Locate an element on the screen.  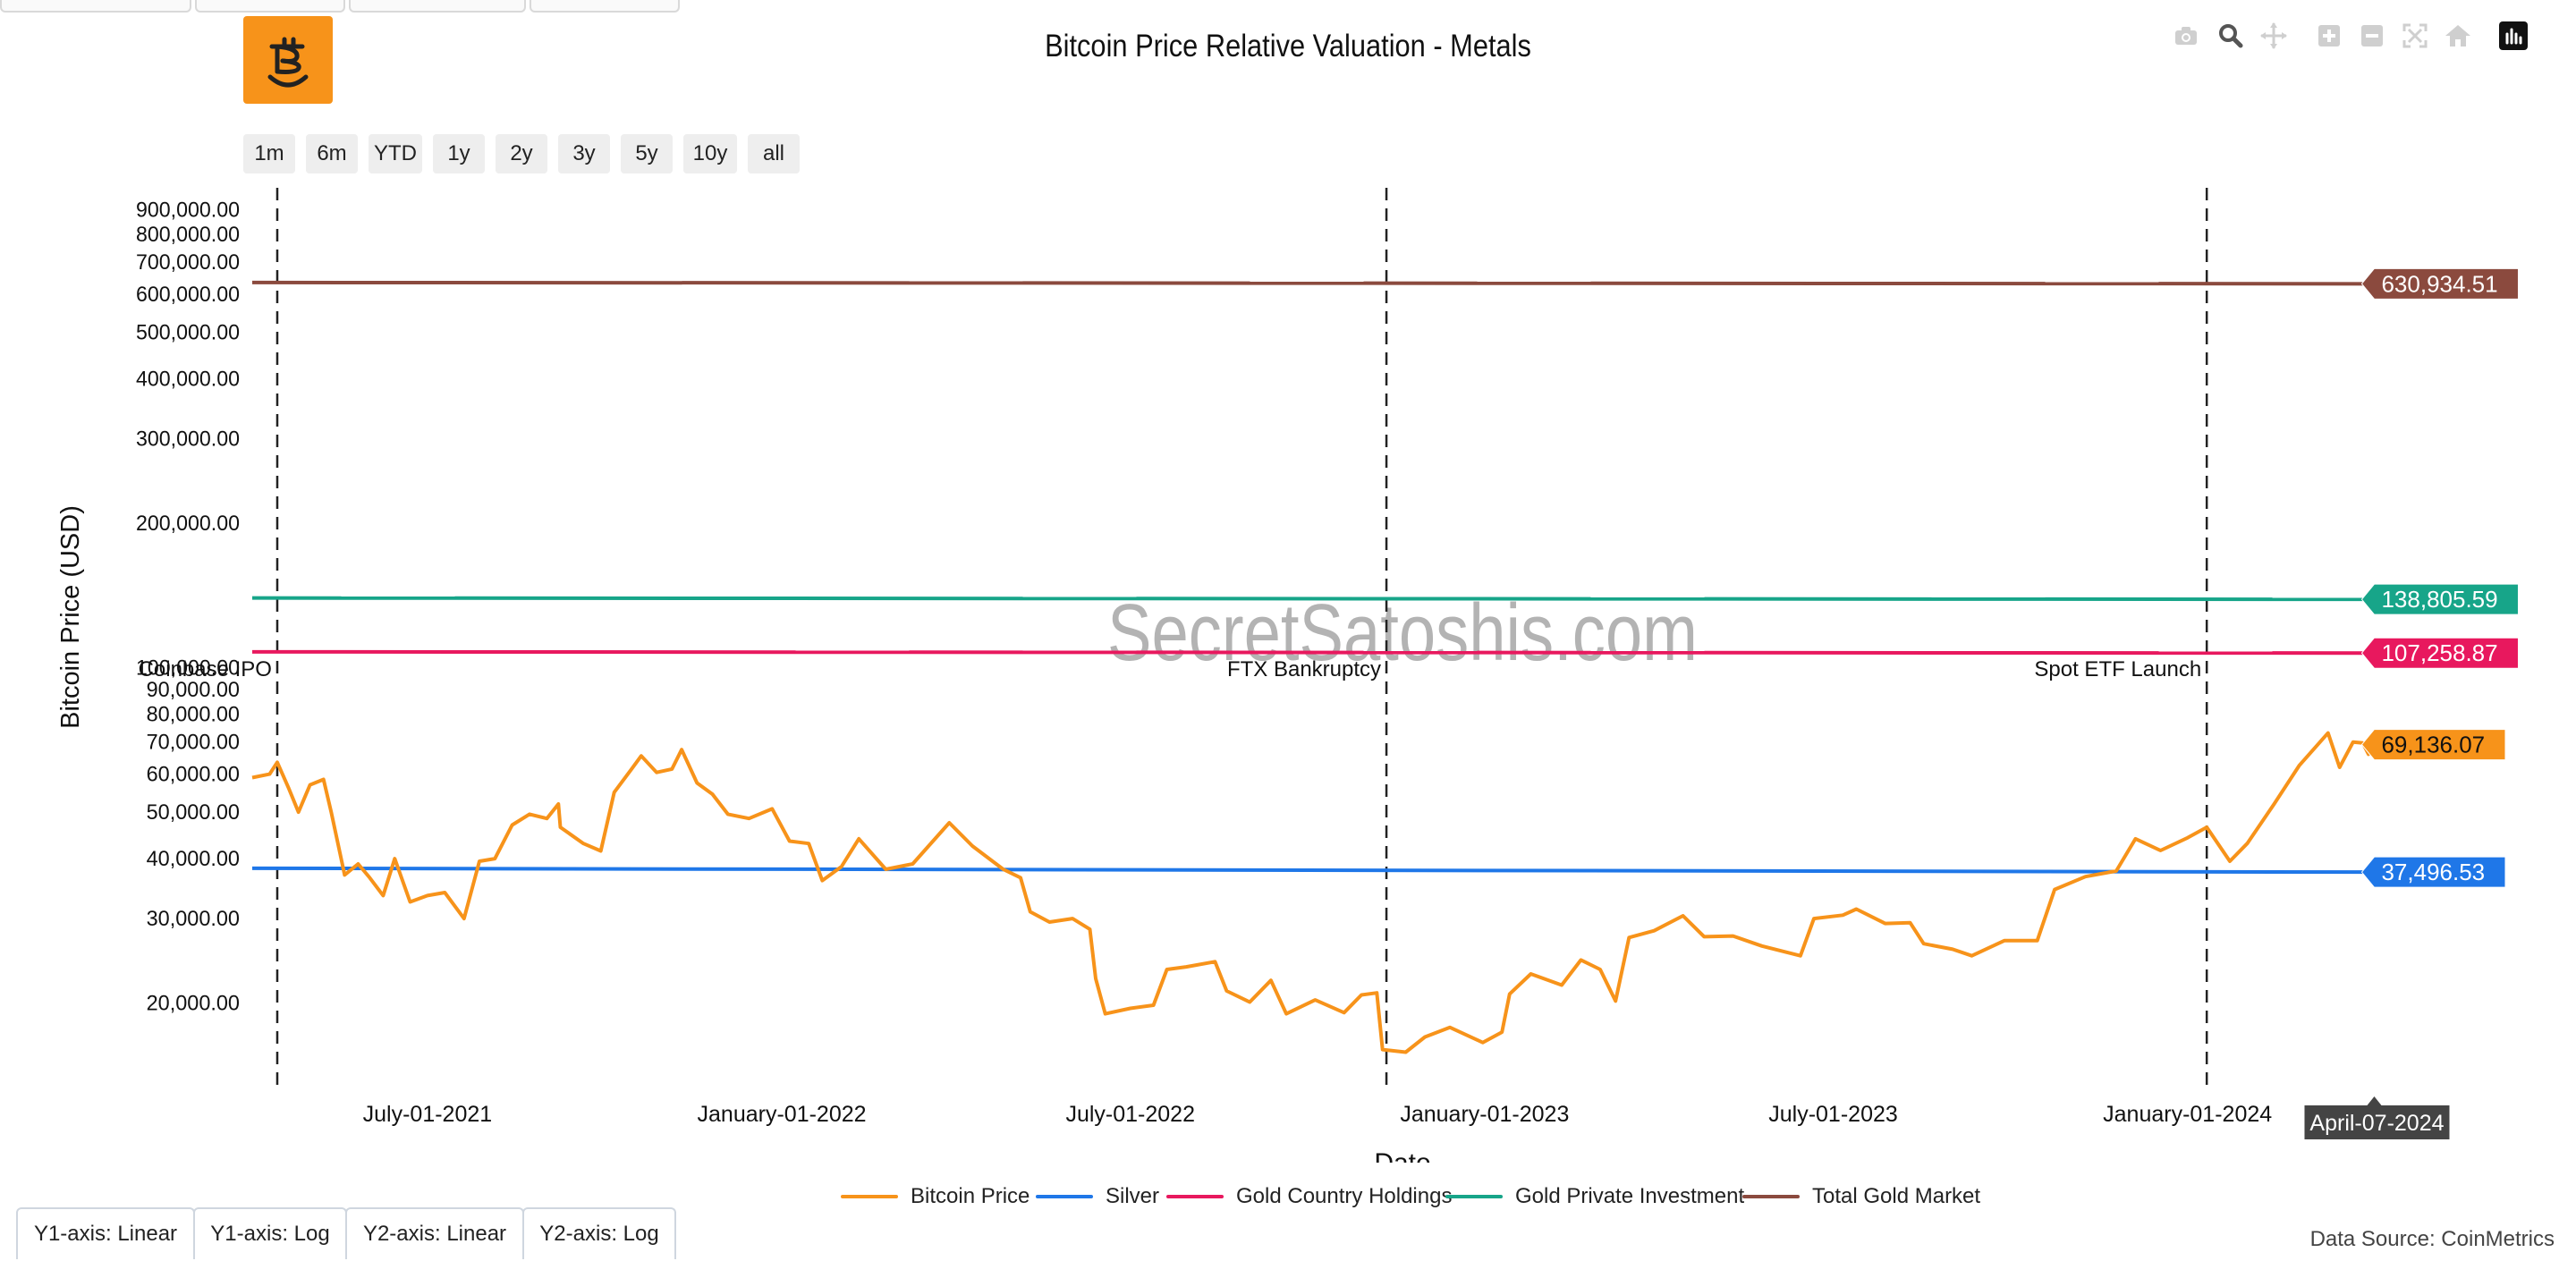
end-value-label: 107,258.87 is located at coordinates (2439, 653).